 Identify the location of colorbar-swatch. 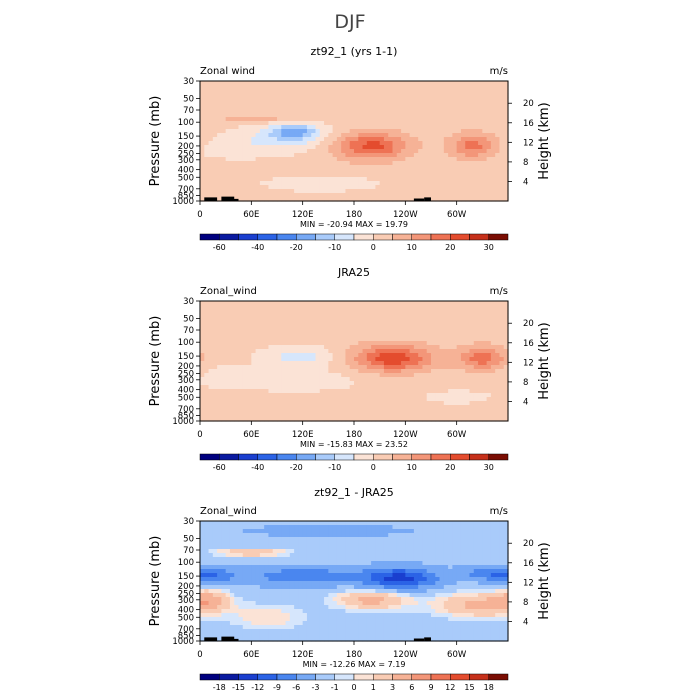
(498, 237).